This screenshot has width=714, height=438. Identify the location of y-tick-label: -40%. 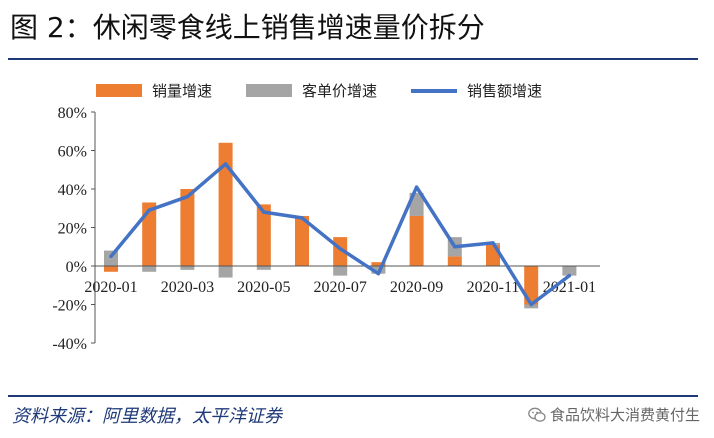
(69, 344).